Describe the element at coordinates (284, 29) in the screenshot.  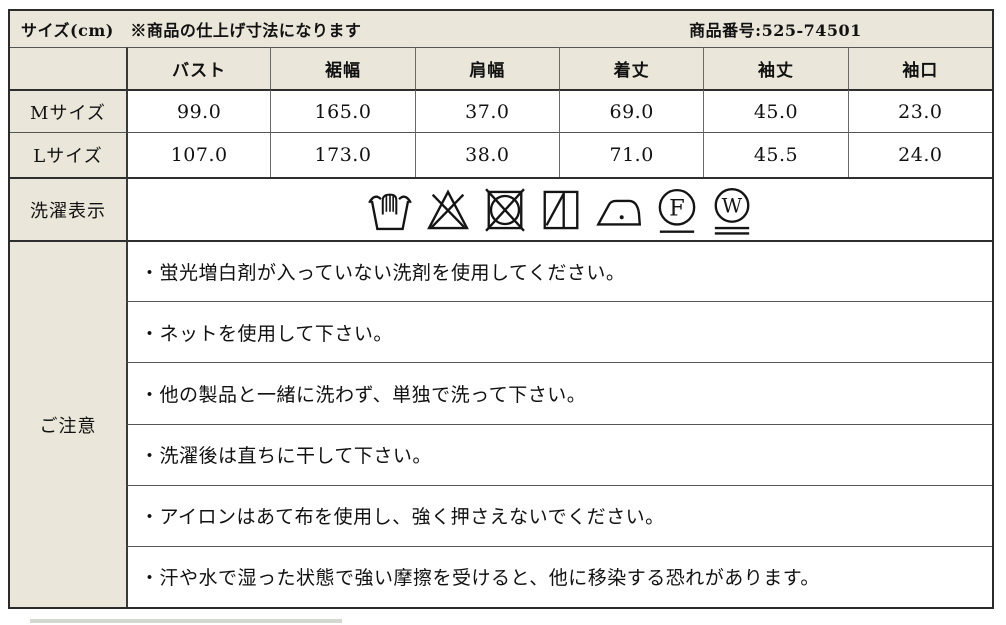
I see `size-chart-title: サイズ(cm) ※商品の仕上げ寸法になります` at that location.